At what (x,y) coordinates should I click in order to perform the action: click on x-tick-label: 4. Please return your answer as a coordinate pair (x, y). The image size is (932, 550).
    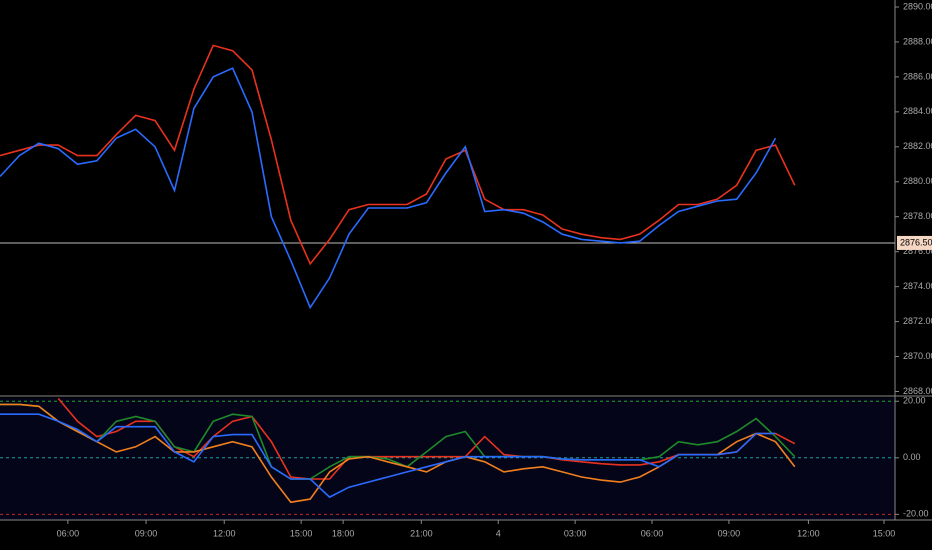
    Looking at the image, I should click on (498, 533).